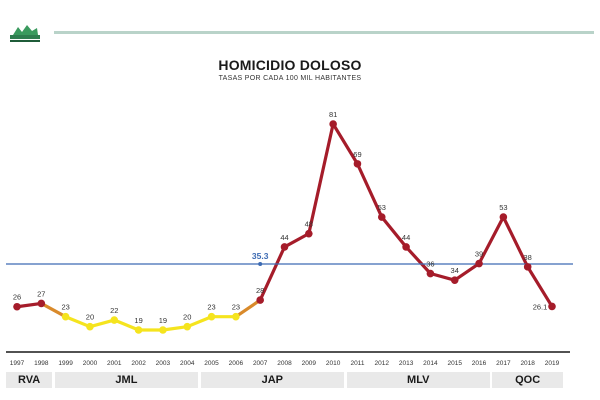 The height and width of the screenshot is (400, 600). I want to click on x-tick-label: 2009, so click(309, 363).